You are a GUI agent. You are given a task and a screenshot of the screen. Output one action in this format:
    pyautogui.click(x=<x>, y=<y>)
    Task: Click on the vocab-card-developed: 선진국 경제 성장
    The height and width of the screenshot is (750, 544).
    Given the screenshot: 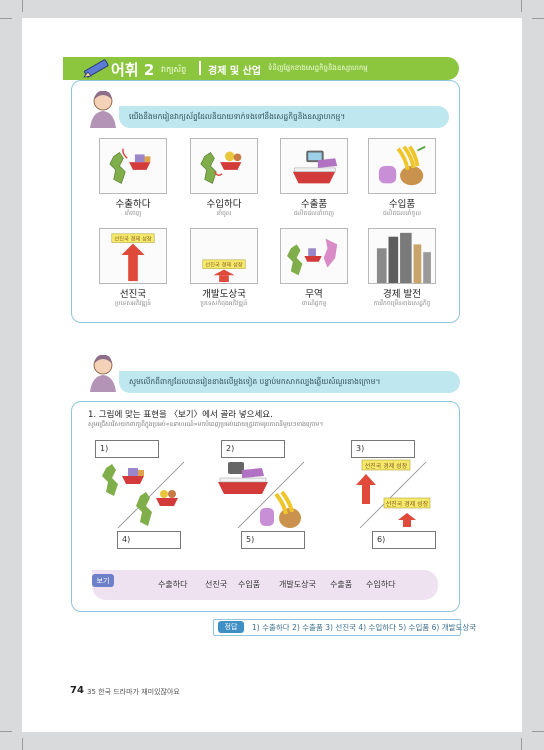 What is the action you would take?
    pyautogui.click(x=133, y=256)
    